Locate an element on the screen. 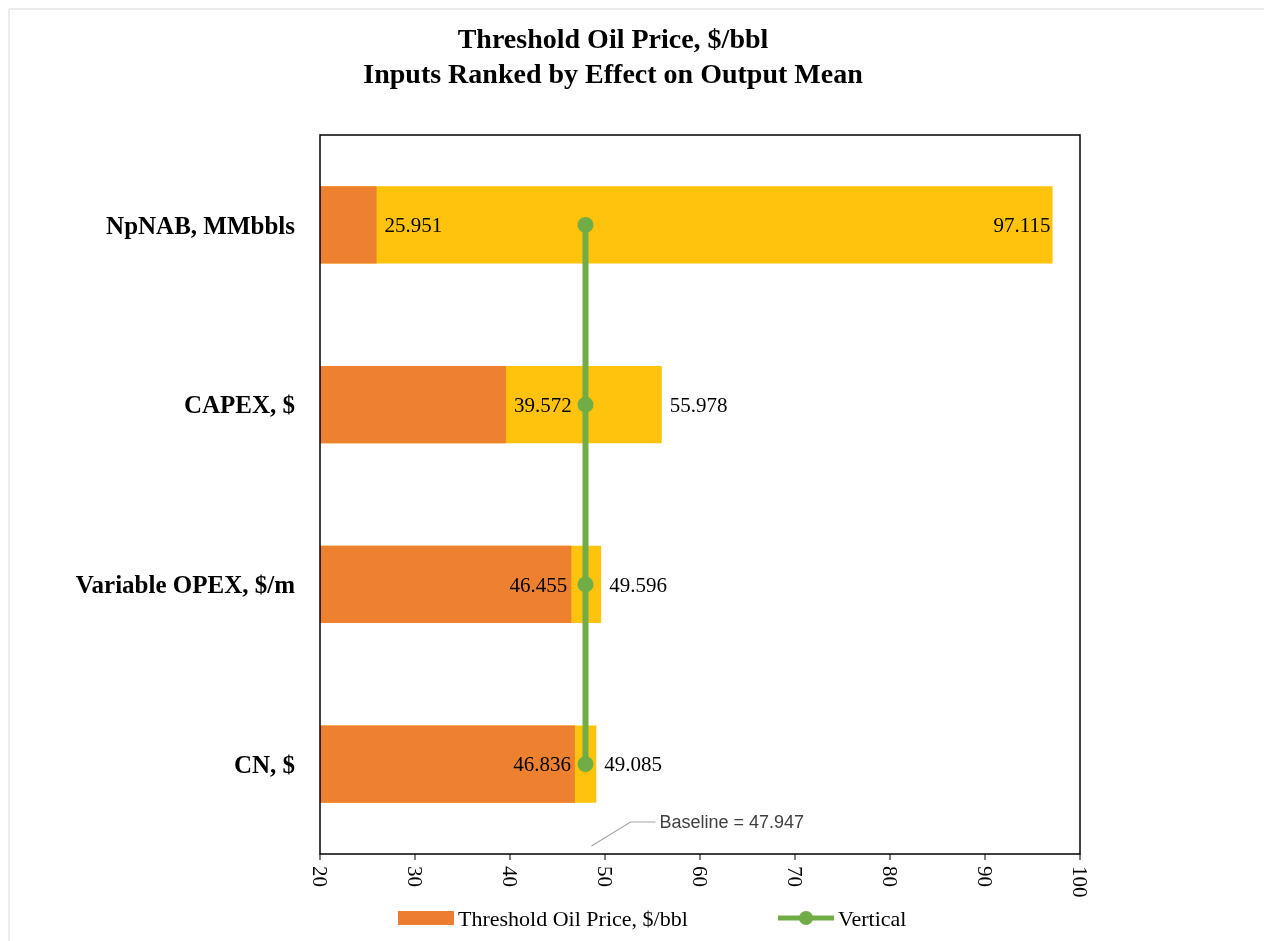  data-label: 25.951 is located at coordinates (413, 225).